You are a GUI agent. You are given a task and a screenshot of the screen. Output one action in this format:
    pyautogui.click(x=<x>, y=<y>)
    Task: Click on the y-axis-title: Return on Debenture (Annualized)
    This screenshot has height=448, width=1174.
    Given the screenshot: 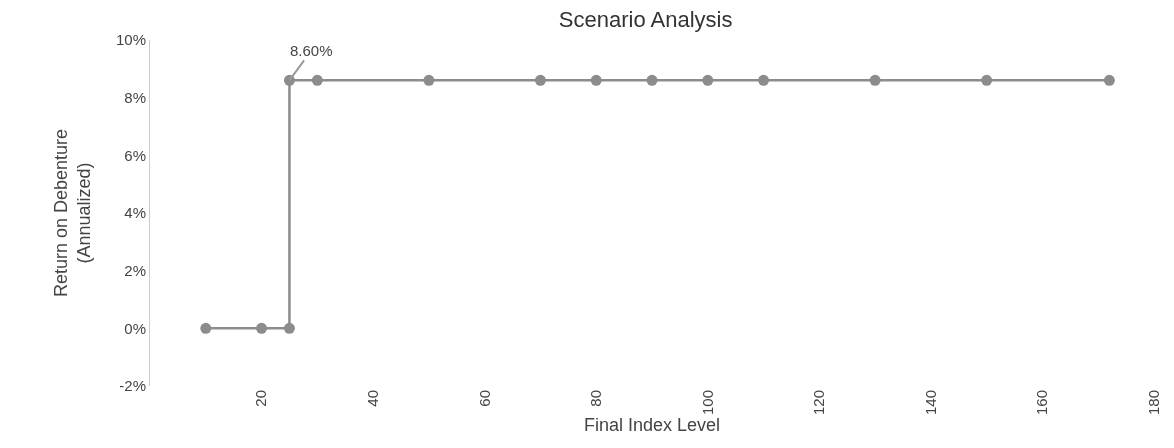 What is the action you would take?
    pyautogui.click(x=72, y=213)
    